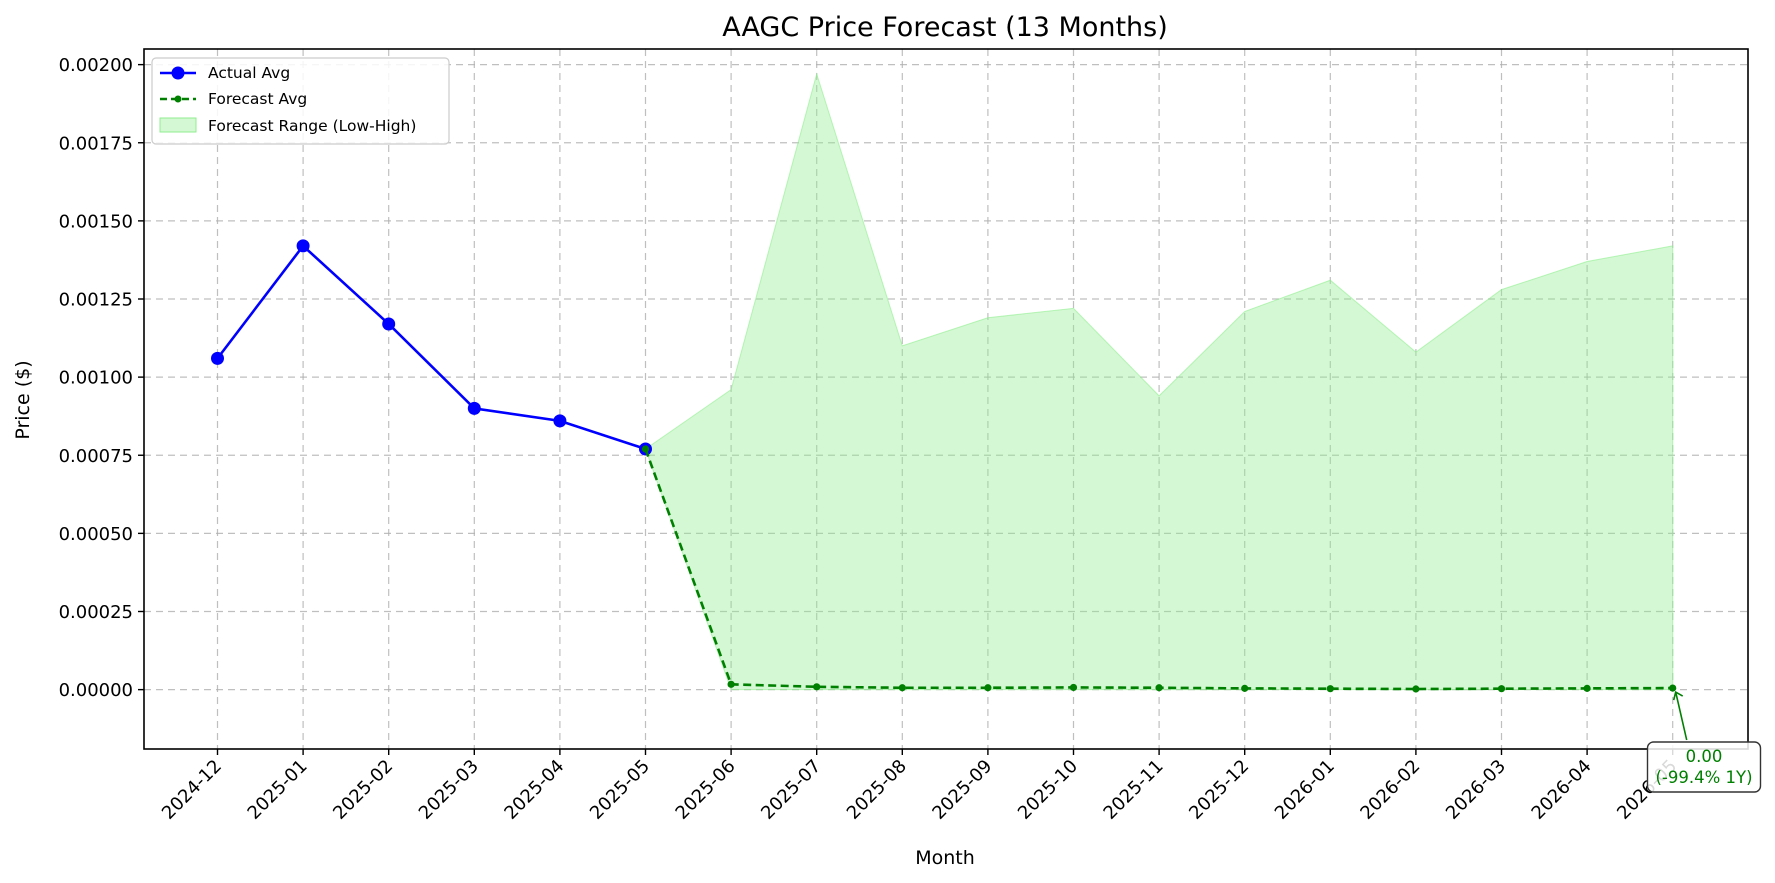 This screenshot has height=883, width=1775. I want to click on annotation-arrowhead, so click(1678, 695).